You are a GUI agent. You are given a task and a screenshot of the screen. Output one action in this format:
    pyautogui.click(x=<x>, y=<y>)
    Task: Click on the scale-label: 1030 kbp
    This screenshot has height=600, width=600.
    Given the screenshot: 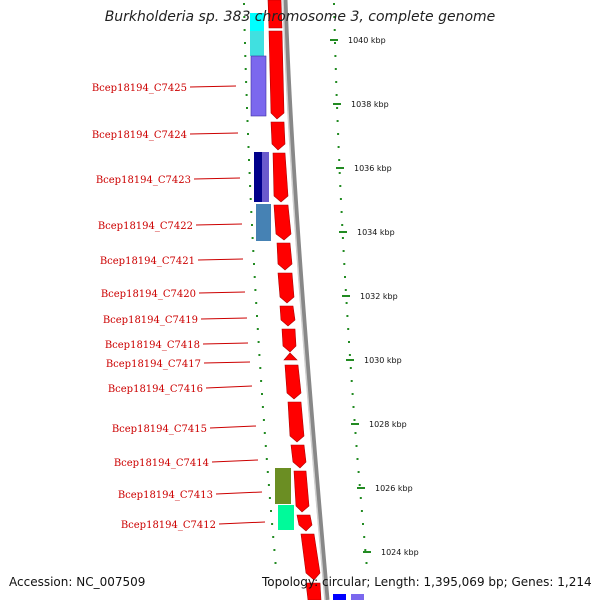 What is the action you would take?
    pyautogui.click(x=383, y=360)
    